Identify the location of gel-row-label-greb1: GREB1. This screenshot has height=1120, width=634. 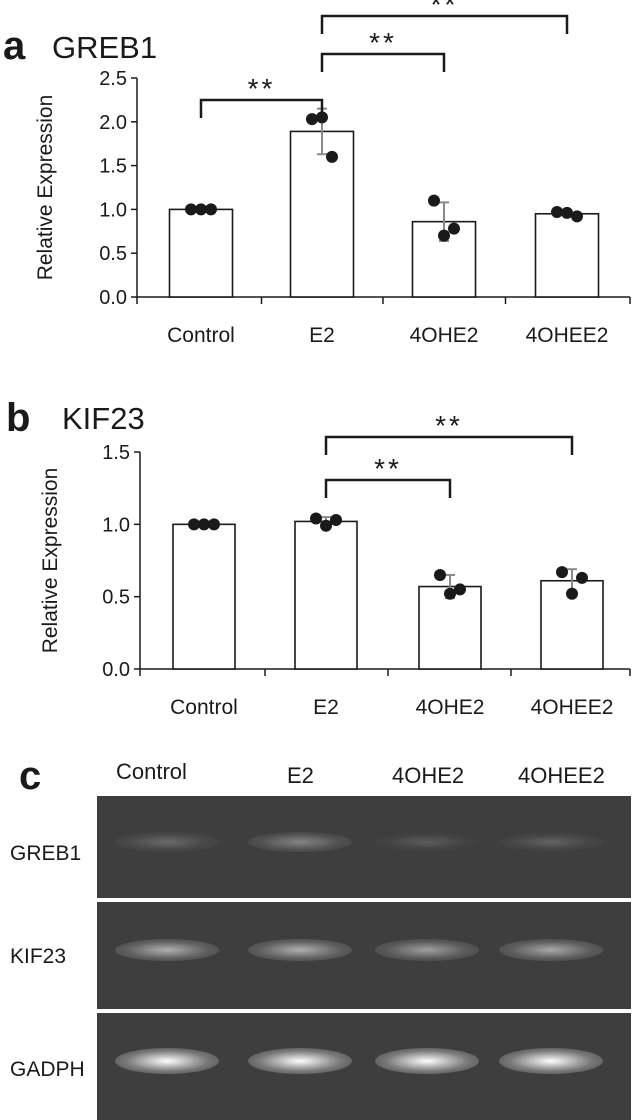
(46, 853).